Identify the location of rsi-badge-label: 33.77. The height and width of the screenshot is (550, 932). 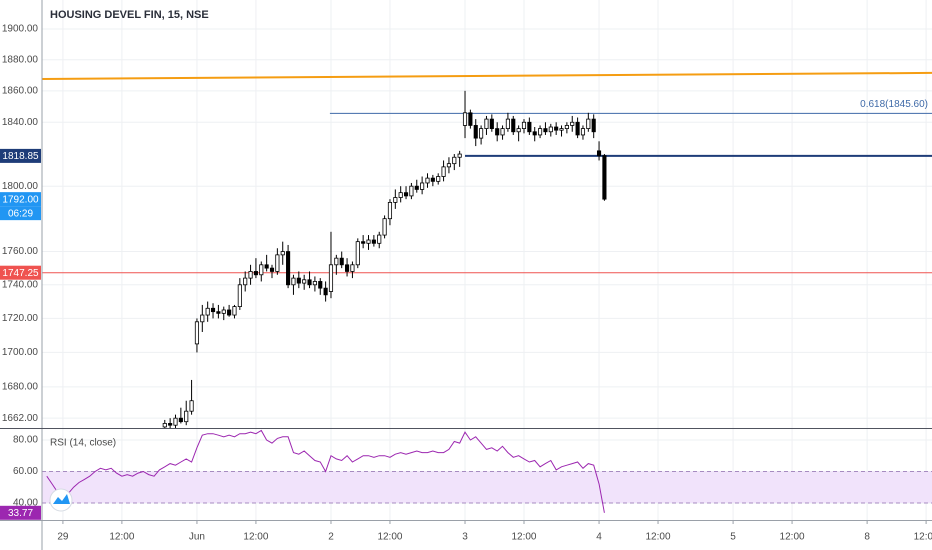
(20, 513).